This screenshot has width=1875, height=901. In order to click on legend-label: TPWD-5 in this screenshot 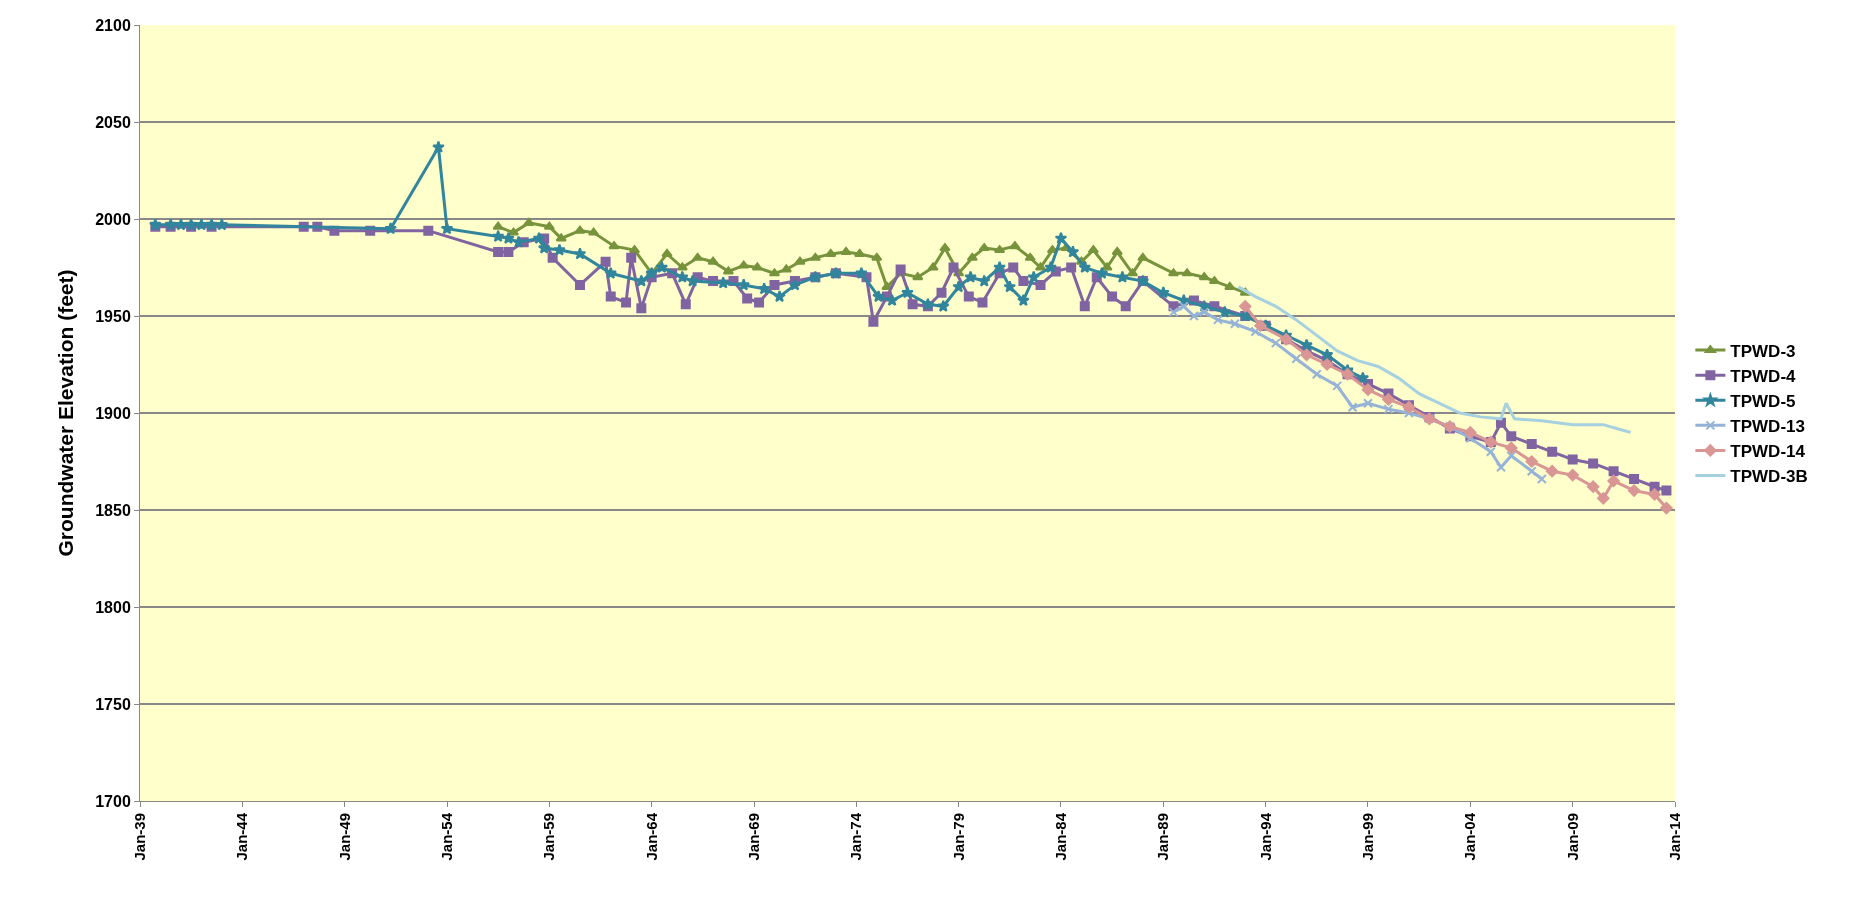, I will do `click(1763, 401)`.